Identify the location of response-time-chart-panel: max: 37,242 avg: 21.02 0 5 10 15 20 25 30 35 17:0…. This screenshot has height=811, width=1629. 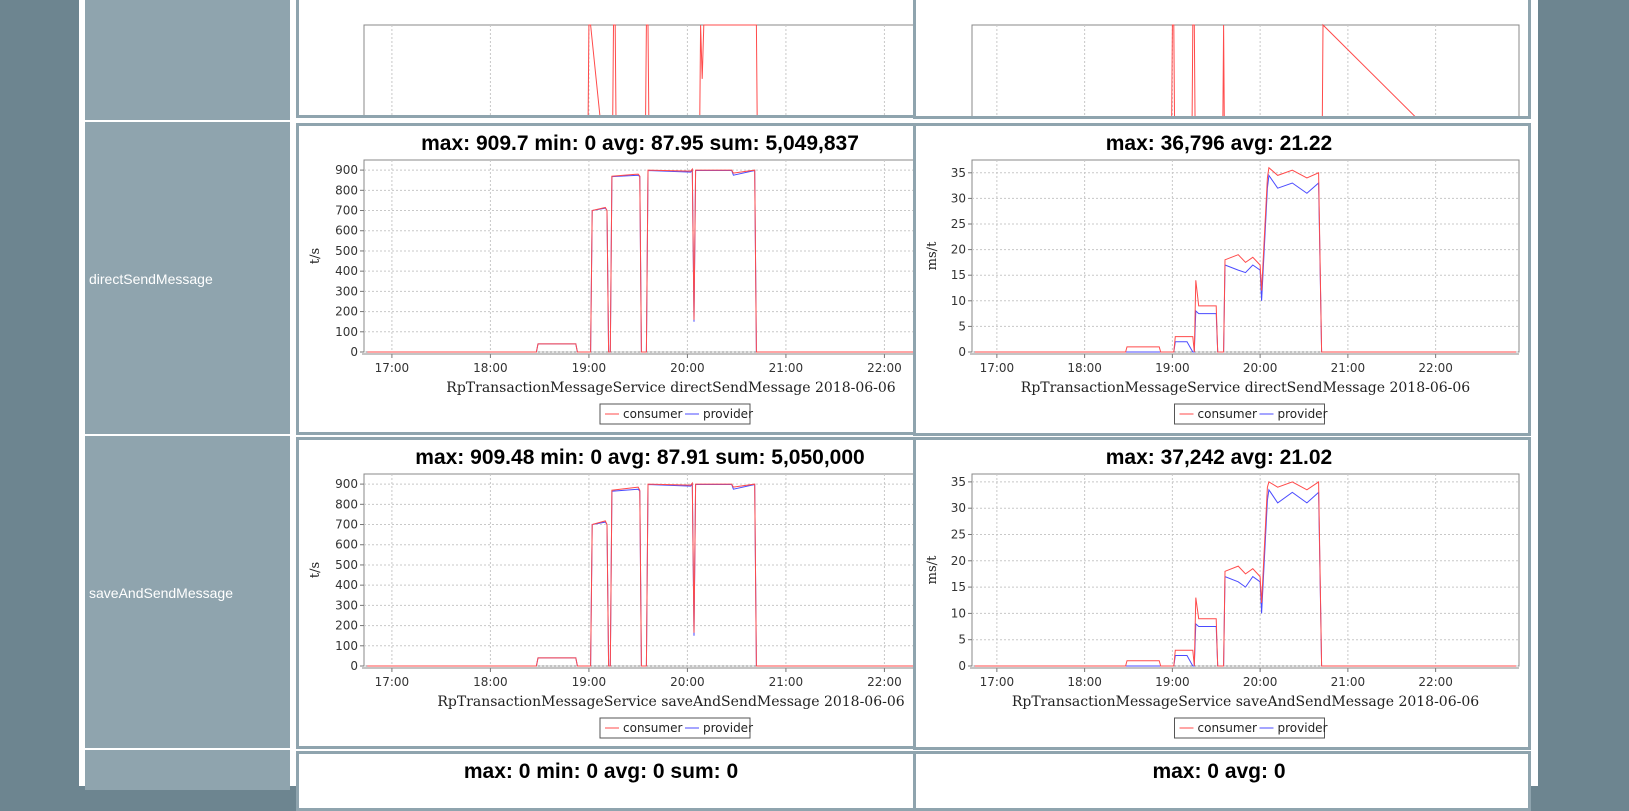
(1222, 593).